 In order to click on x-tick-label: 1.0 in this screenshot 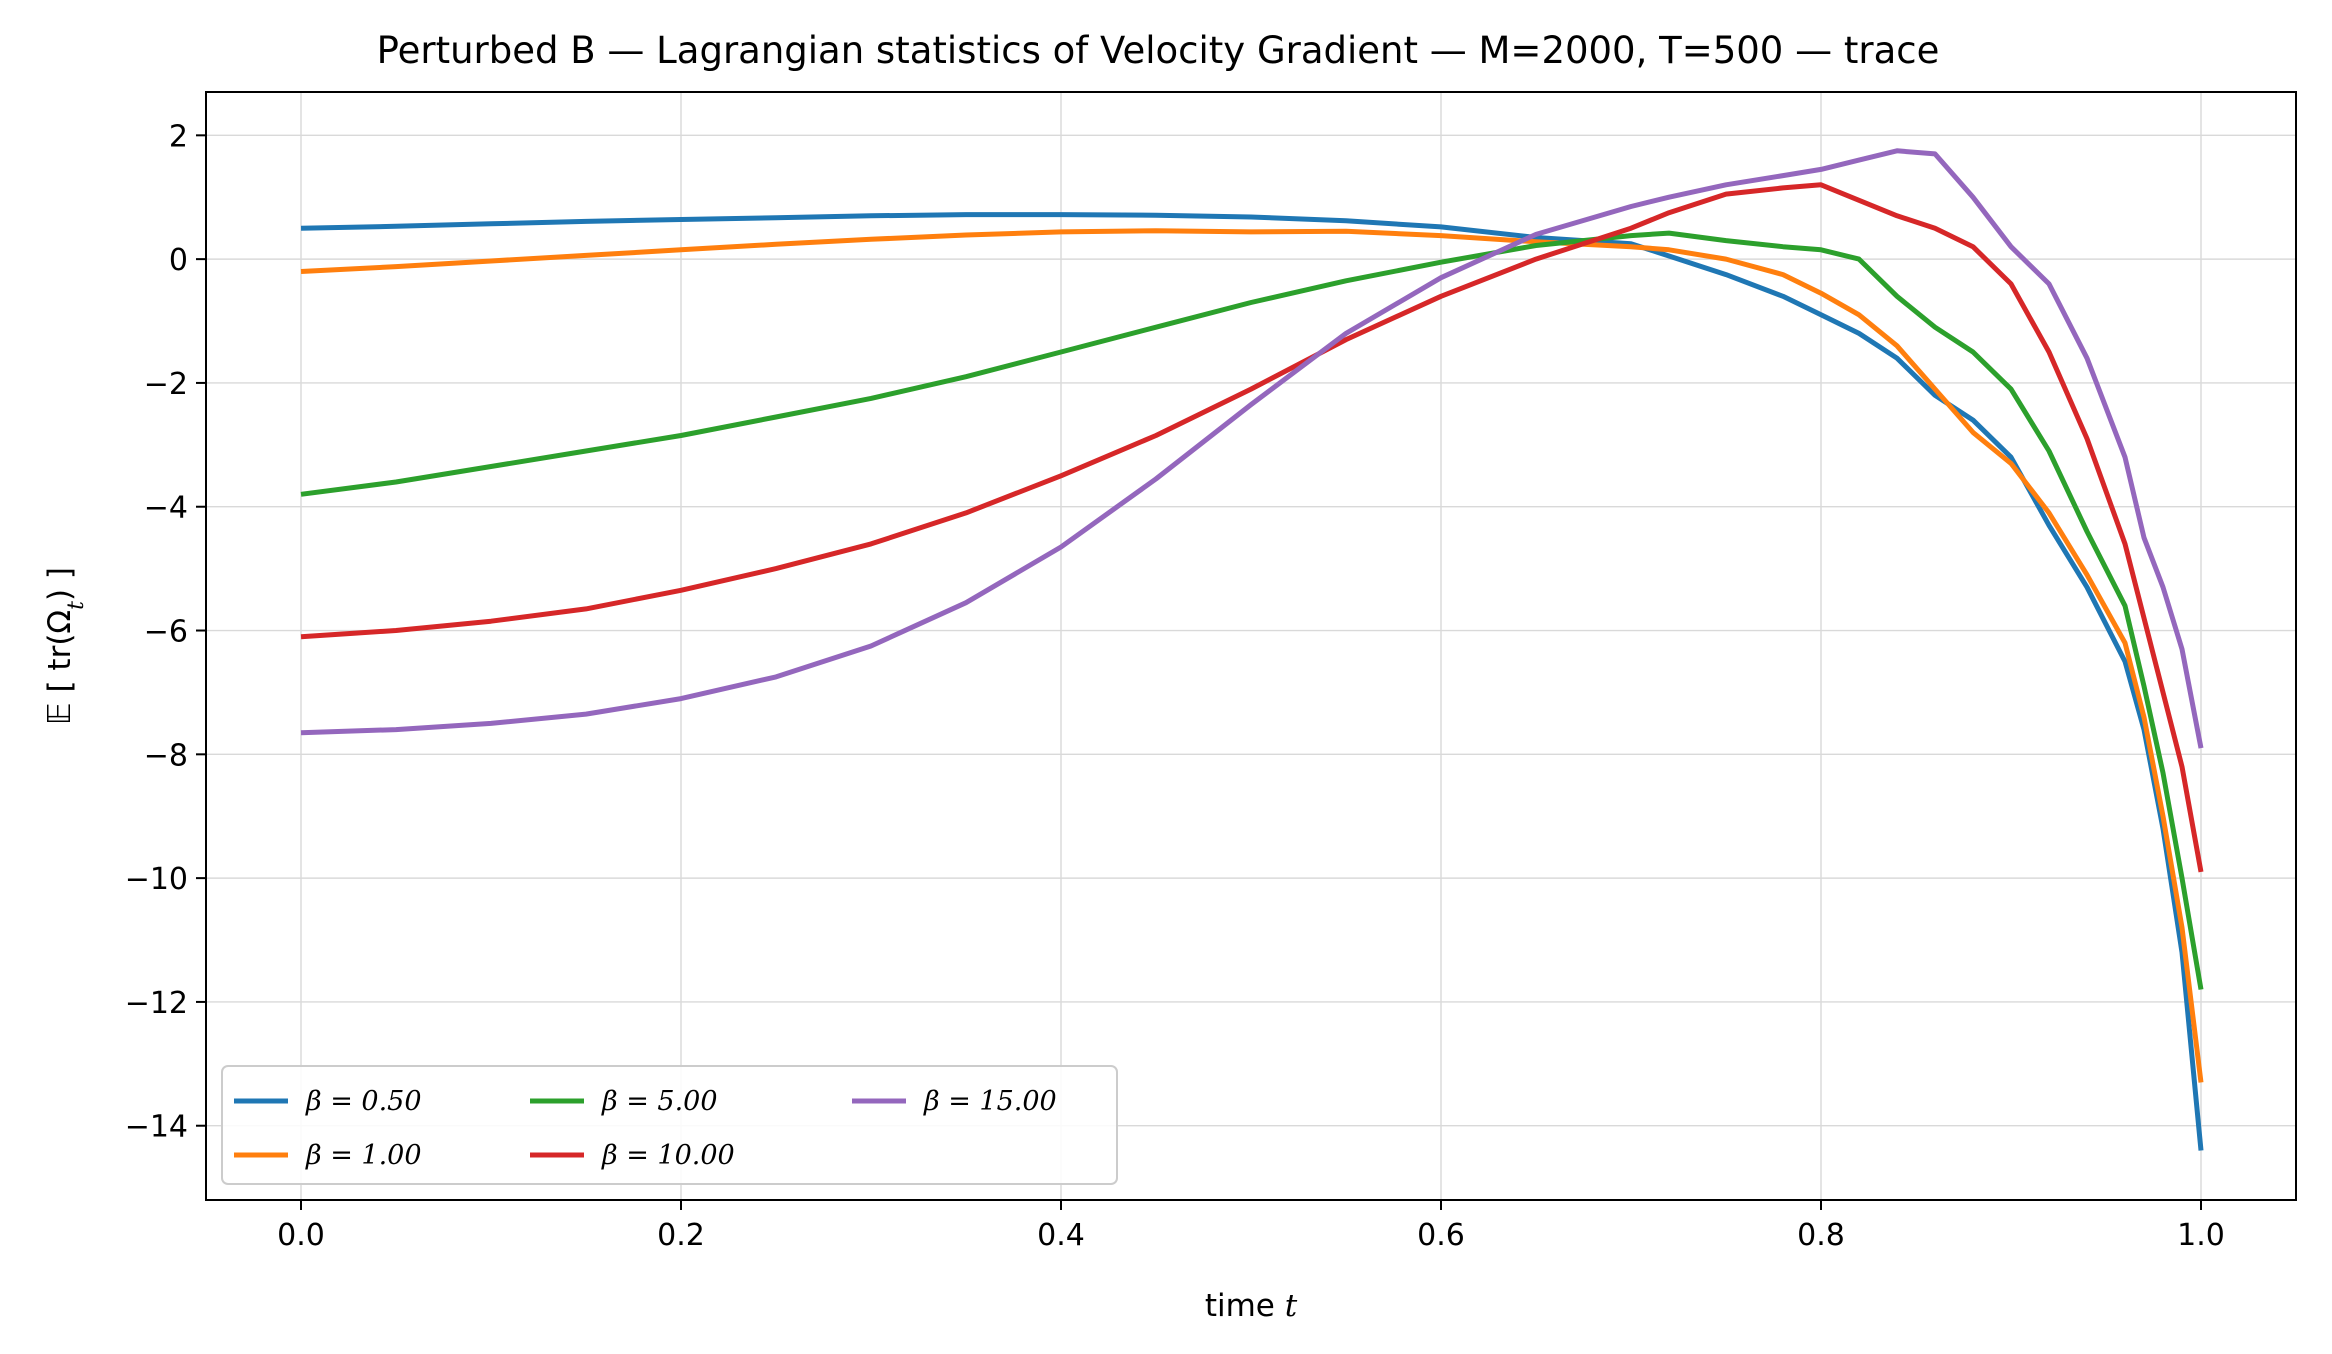, I will do `click(2201, 1235)`.